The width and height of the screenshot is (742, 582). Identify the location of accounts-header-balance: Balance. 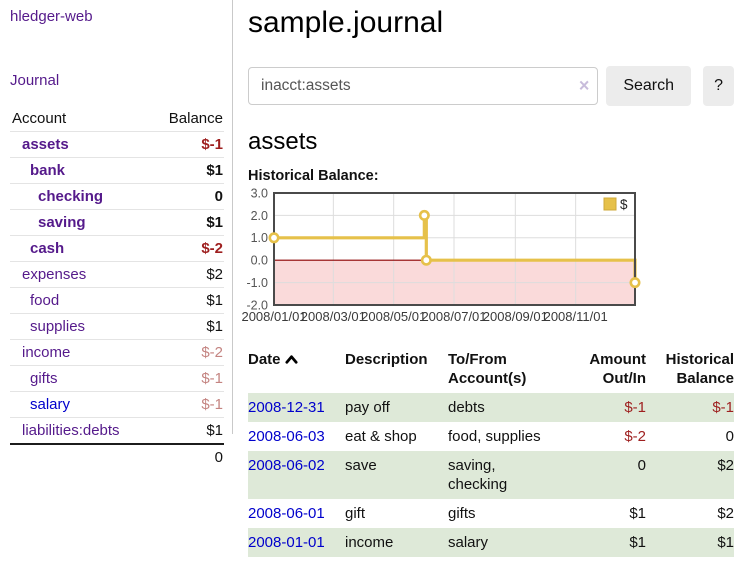
(195, 118).